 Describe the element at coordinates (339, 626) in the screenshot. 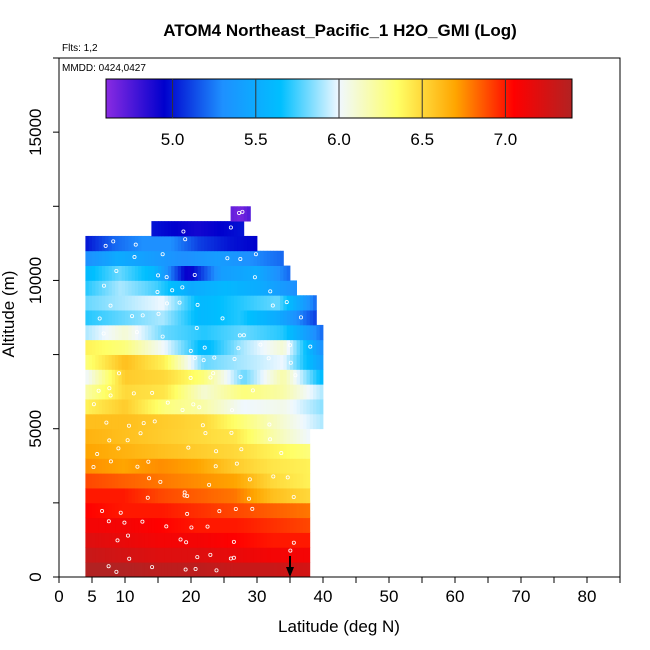

I see `x-axis-label: Latitude (deg N)` at that location.